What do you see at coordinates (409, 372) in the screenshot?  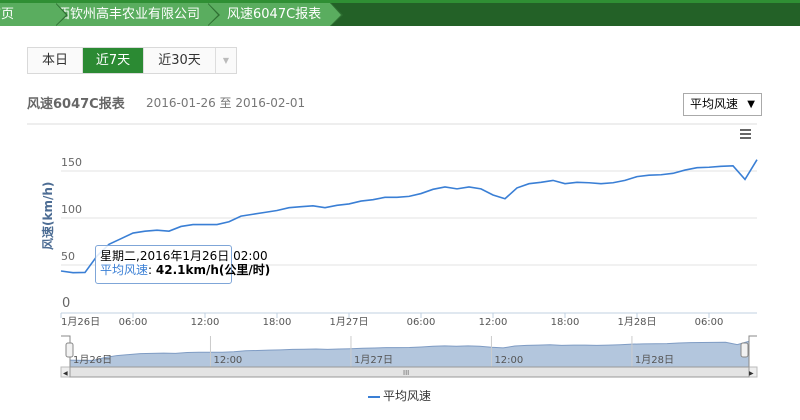 I see `scrollbar-thumb` at bounding box center [409, 372].